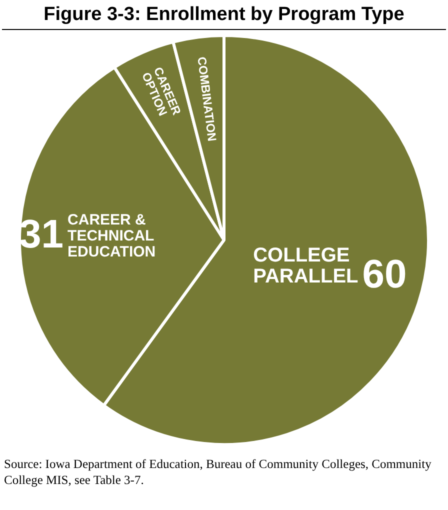 This screenshot has height=510, width=448. What do you see at coordinates (112, 236) in the screenshot?
I see `slice-label: CAREER & TECHNICAL EDUCATION` at bounding box center [112, 236].